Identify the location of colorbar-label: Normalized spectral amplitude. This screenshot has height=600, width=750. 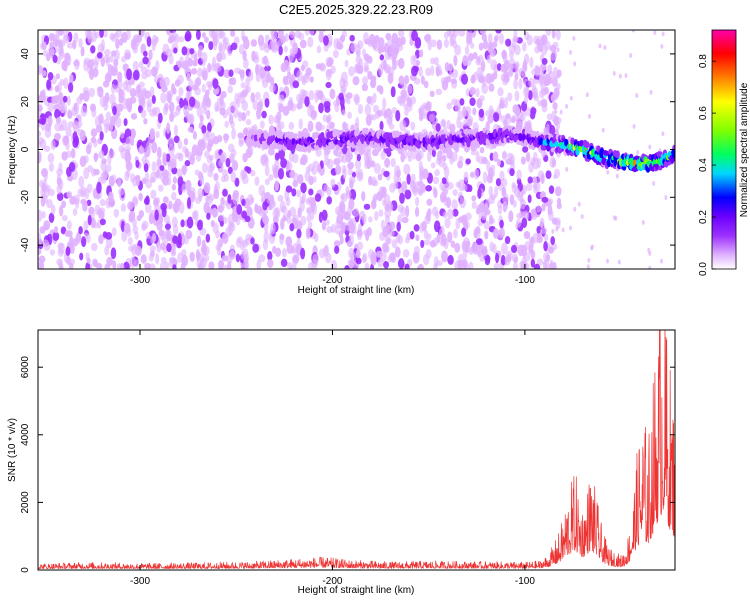
(744, 149).